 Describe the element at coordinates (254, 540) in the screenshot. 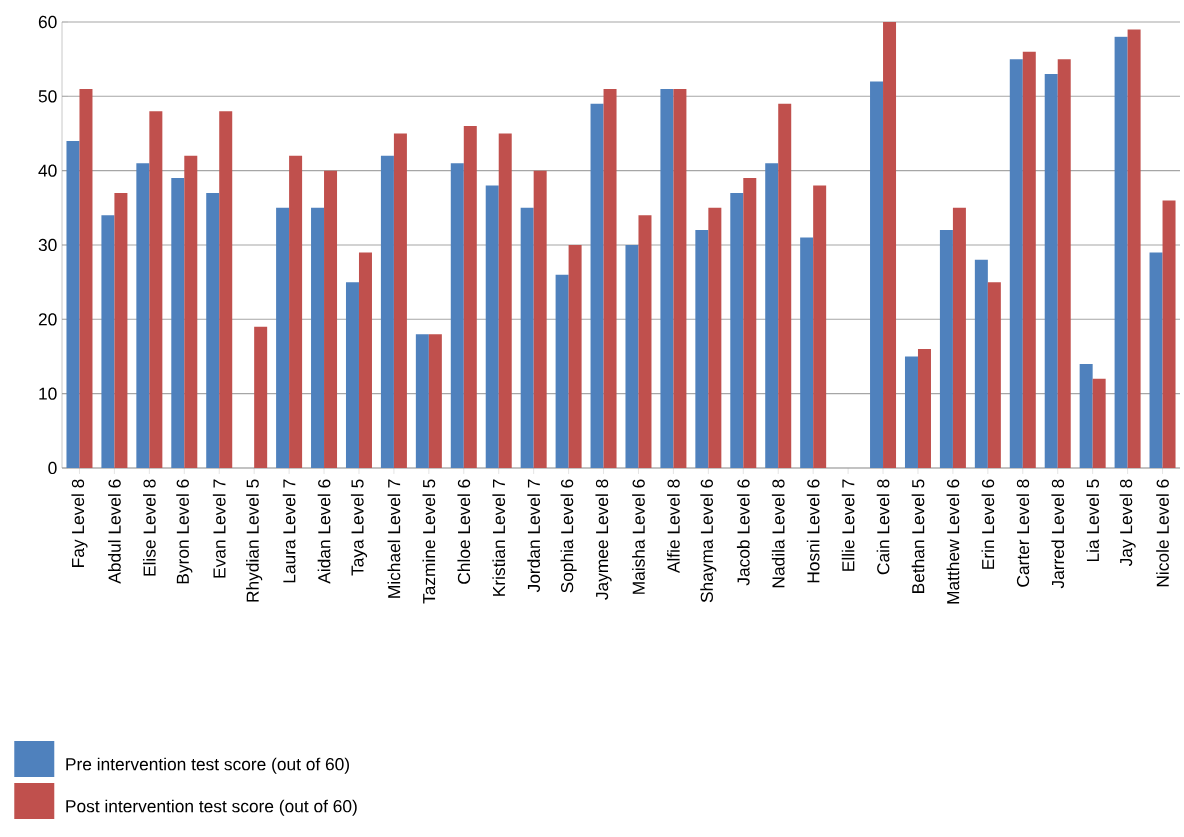

I see `x-tick-label: Rhydian Level 5` at that location.